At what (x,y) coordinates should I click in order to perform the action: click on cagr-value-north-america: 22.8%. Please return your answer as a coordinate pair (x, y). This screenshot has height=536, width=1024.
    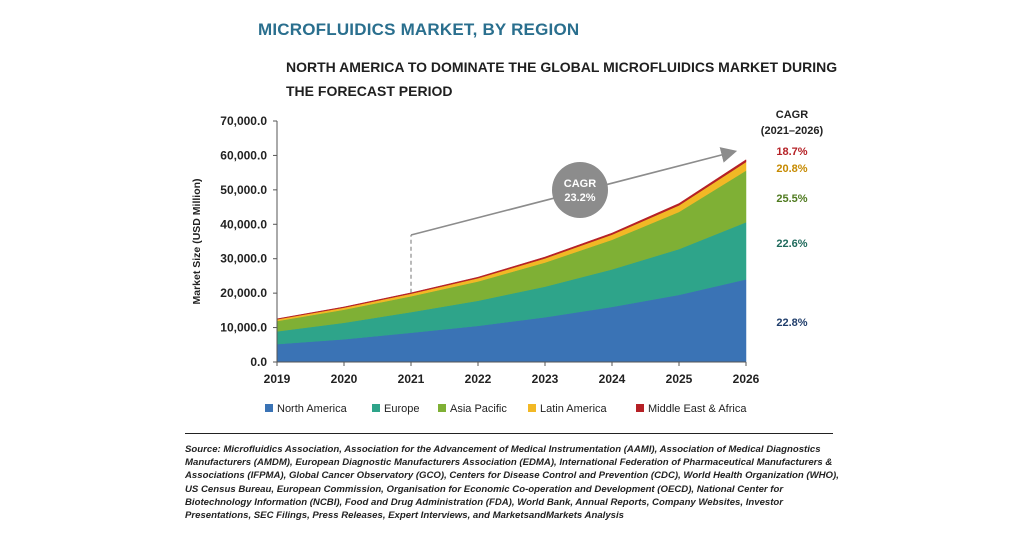
    Looking at the image, I should click on (791, 323).